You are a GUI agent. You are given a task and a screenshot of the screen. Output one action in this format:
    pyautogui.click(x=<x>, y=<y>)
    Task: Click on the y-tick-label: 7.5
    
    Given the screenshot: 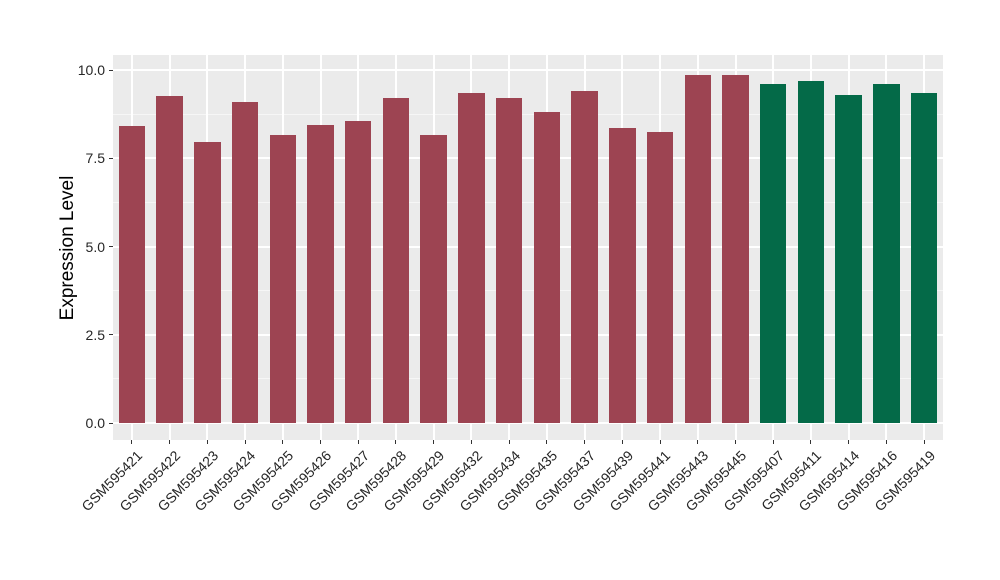 What is the action you would take?
    pyautogui.click(x=95, y=158)
    